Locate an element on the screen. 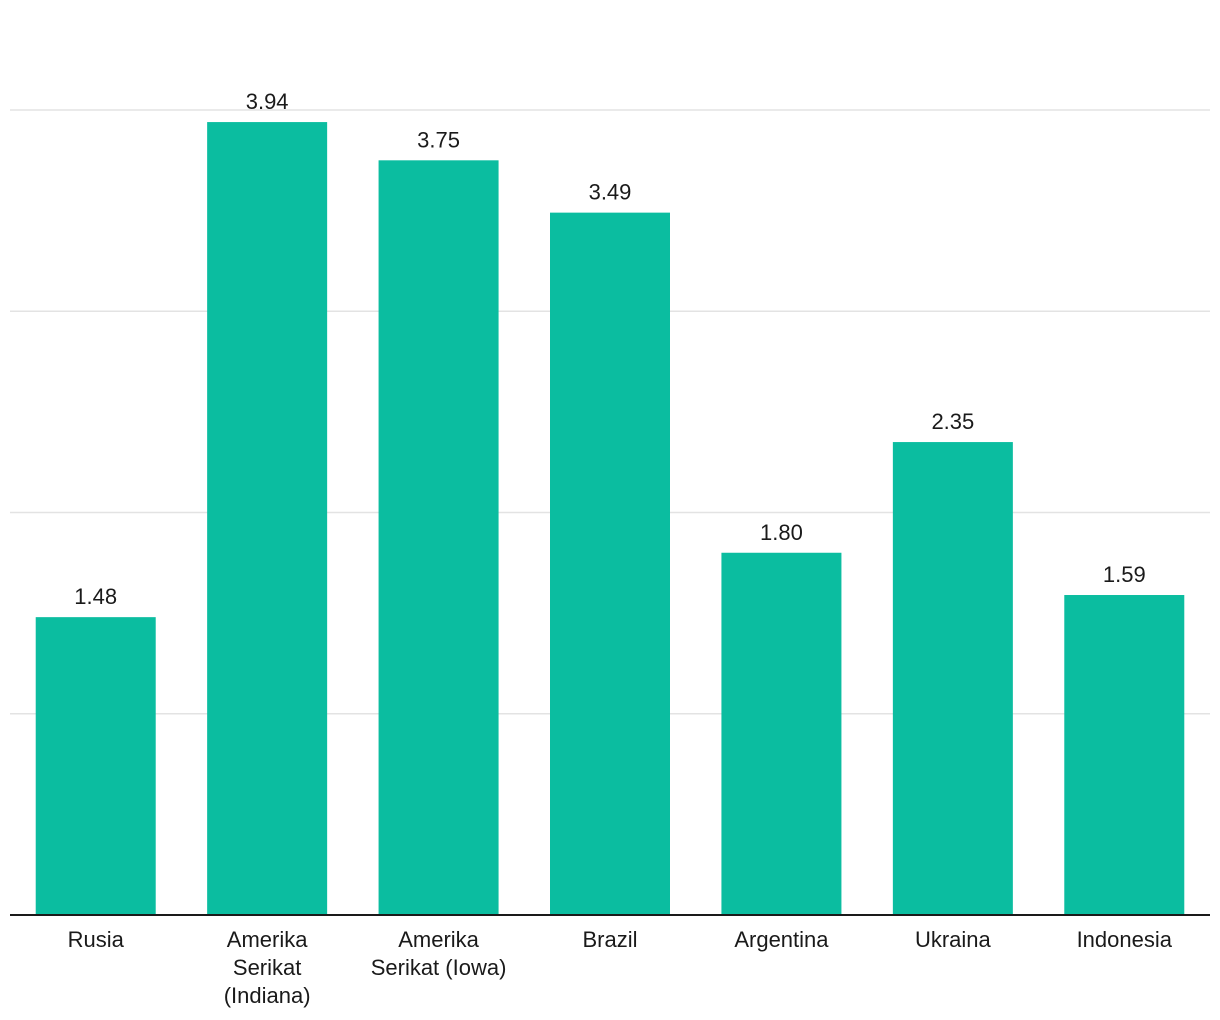 The width and height of the screenshot is (1220, 1020). category-label-line: Indonesia is located at coordinates (1125, 939).